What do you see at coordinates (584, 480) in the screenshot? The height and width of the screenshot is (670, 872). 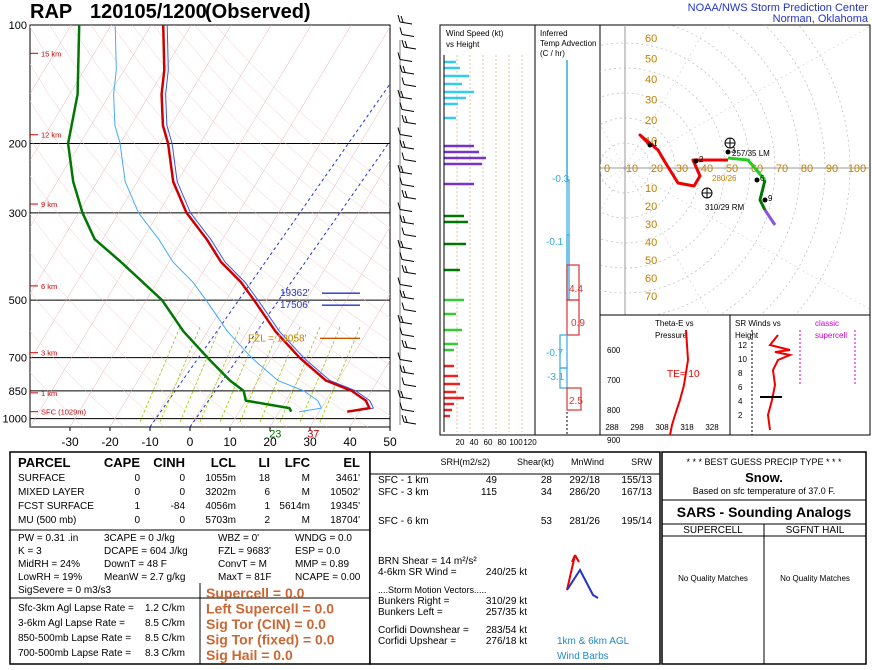 I see `kinematic-cell: 292/18` at bounding box center [584, 480].